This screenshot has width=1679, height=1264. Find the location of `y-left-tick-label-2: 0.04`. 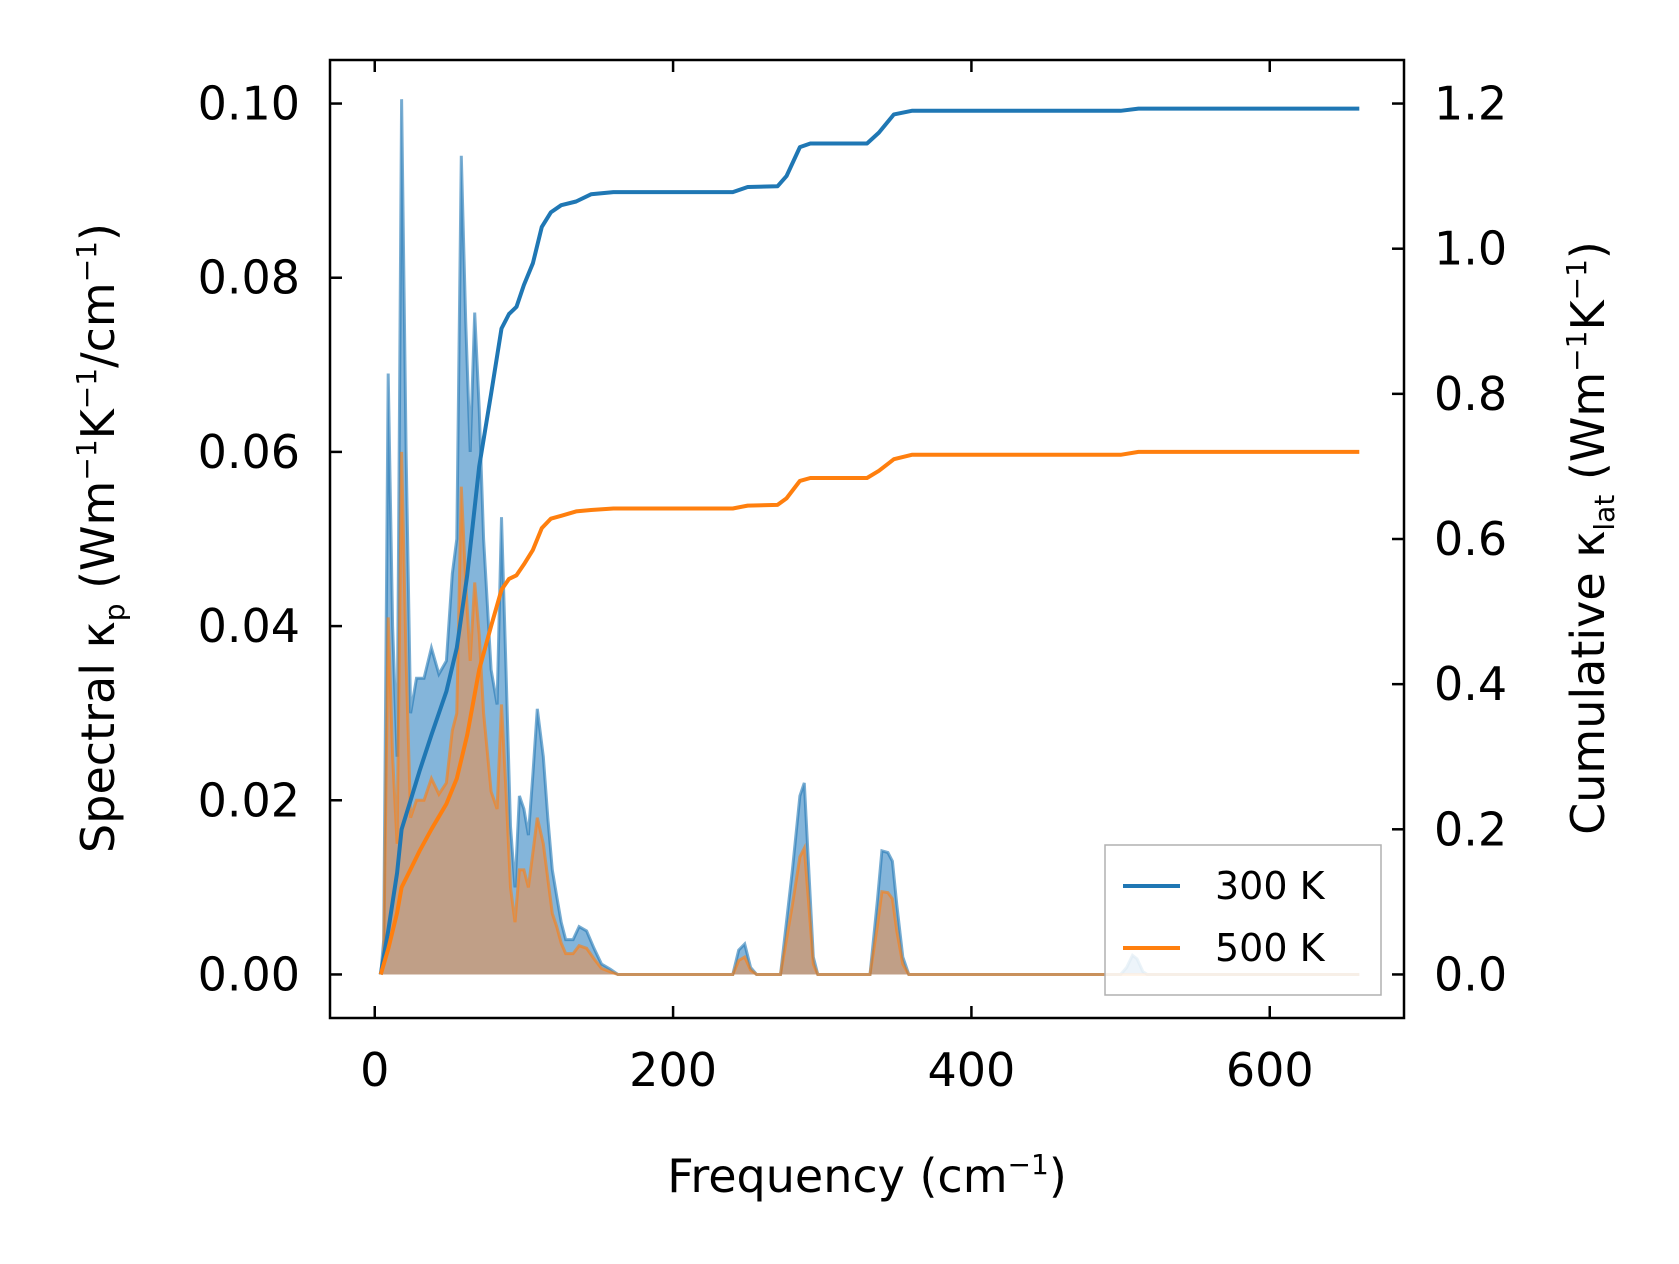

y-left-tick-label-2: 0.04 is located at coordinates (249, 626).